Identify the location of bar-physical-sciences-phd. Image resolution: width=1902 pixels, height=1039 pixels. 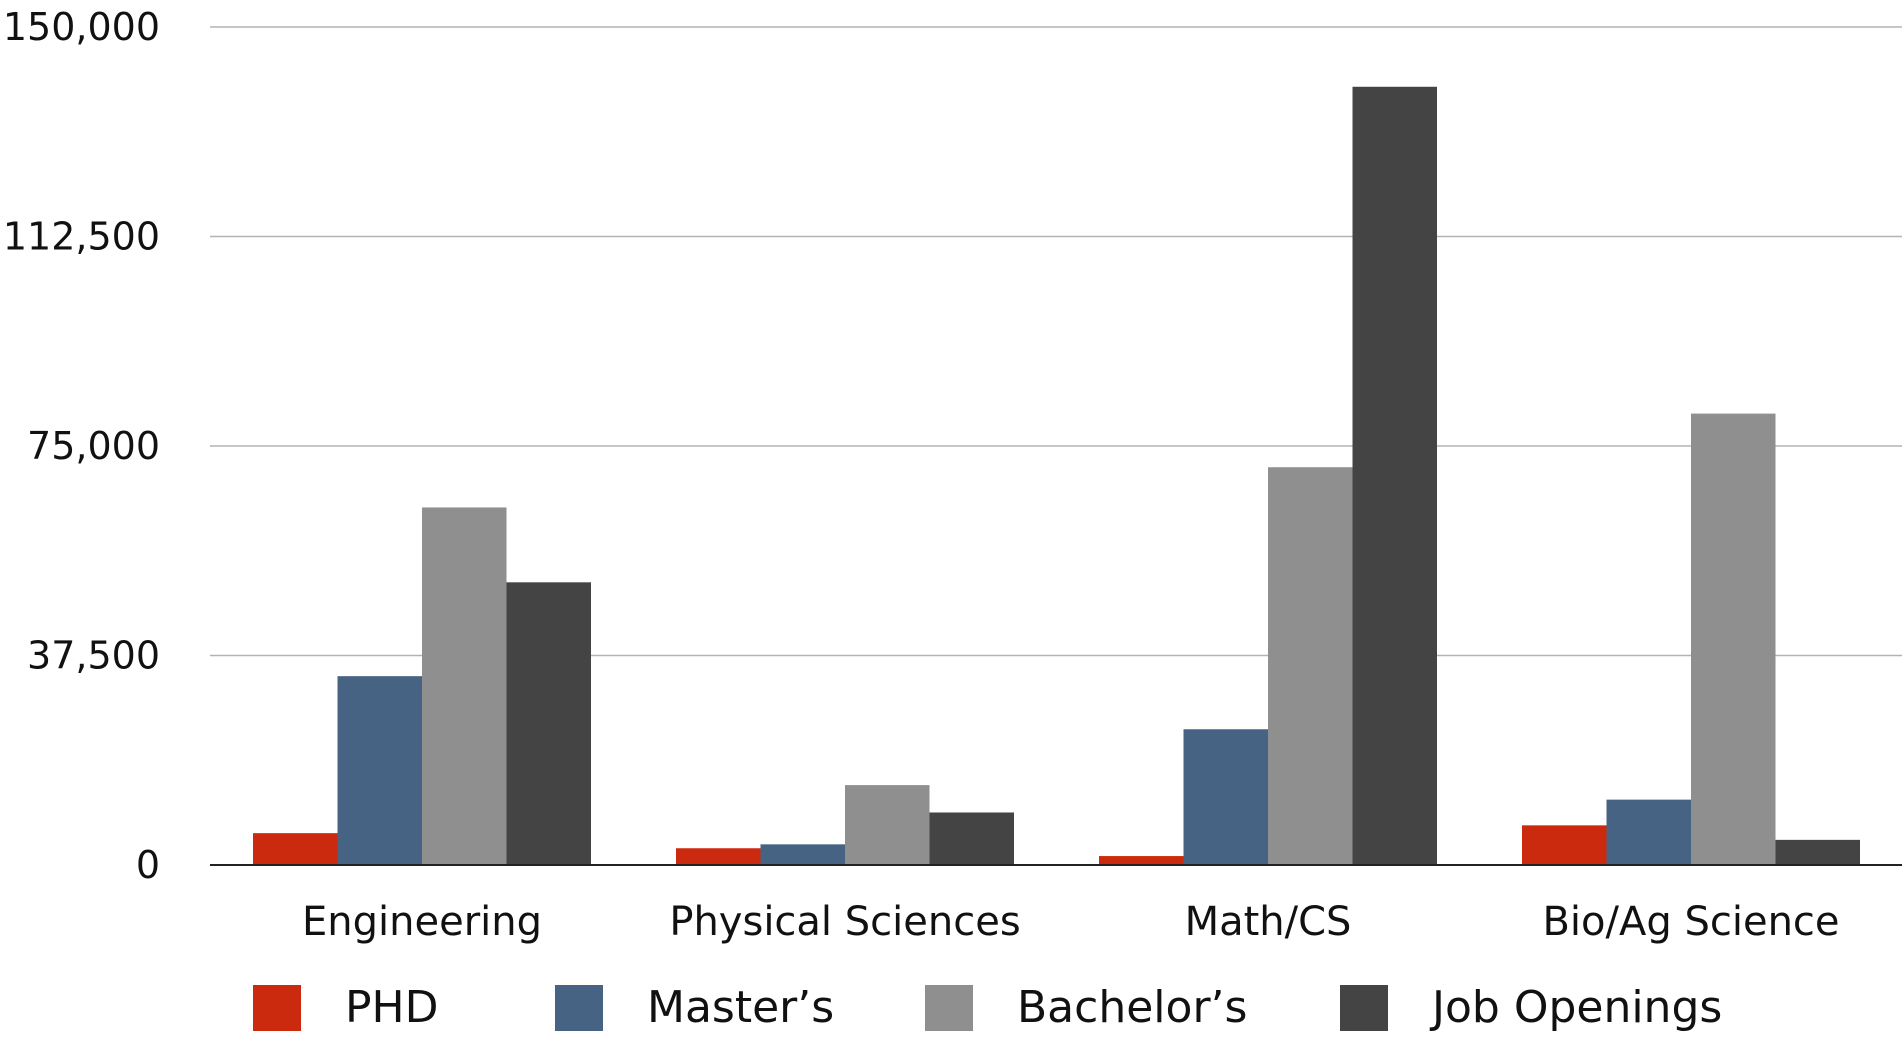
(718, 856).